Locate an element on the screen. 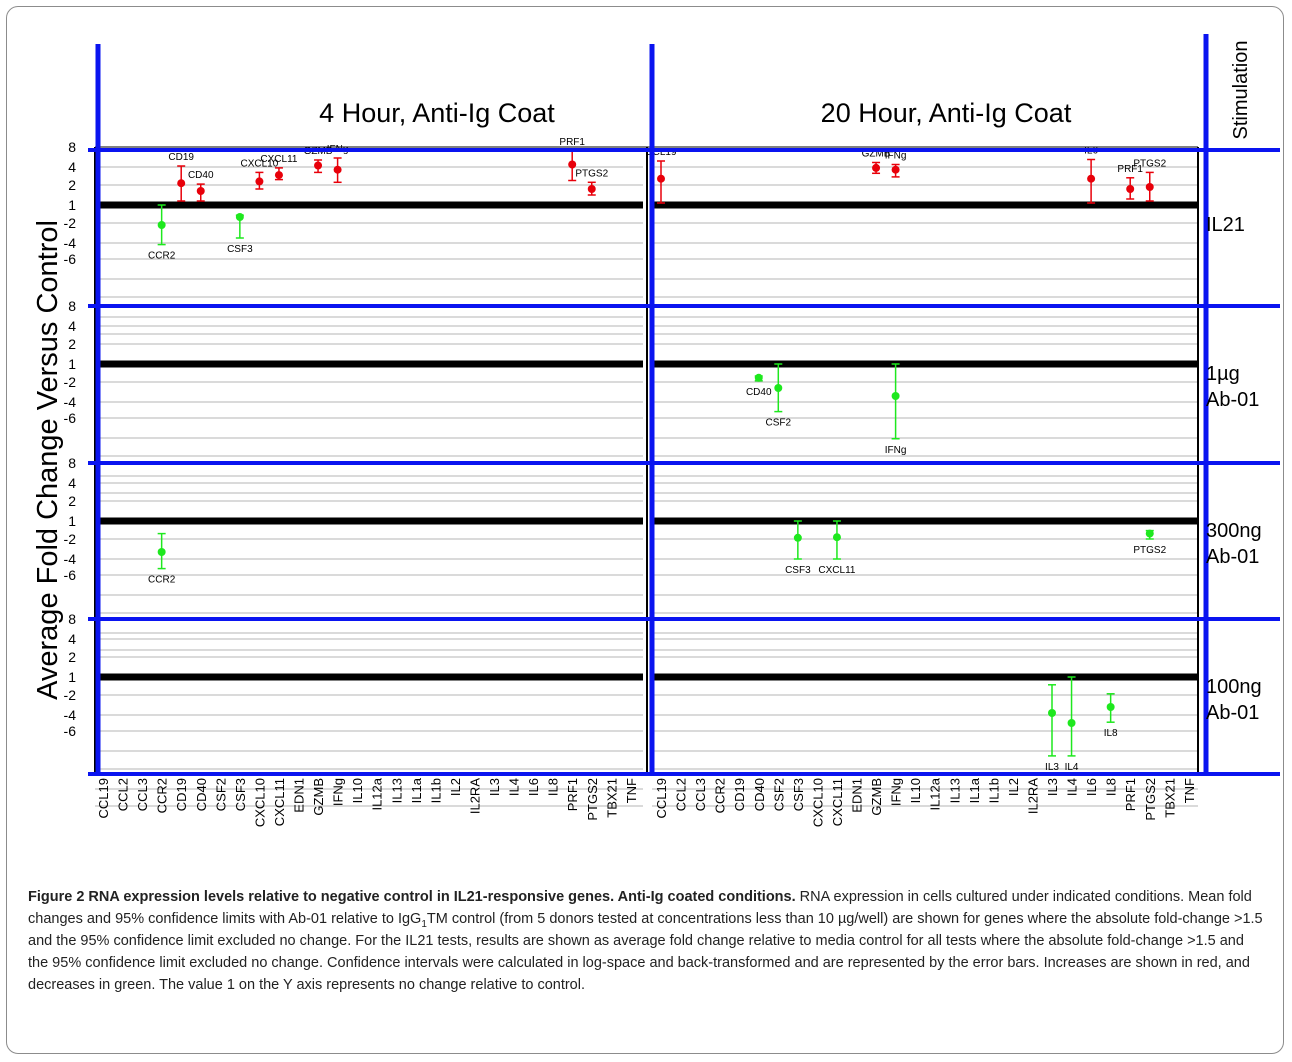 This screenshot has width=1292, height=1062. caption-subtitle: Anti-Ig coated conditions. is located at coordinates (706, 897).